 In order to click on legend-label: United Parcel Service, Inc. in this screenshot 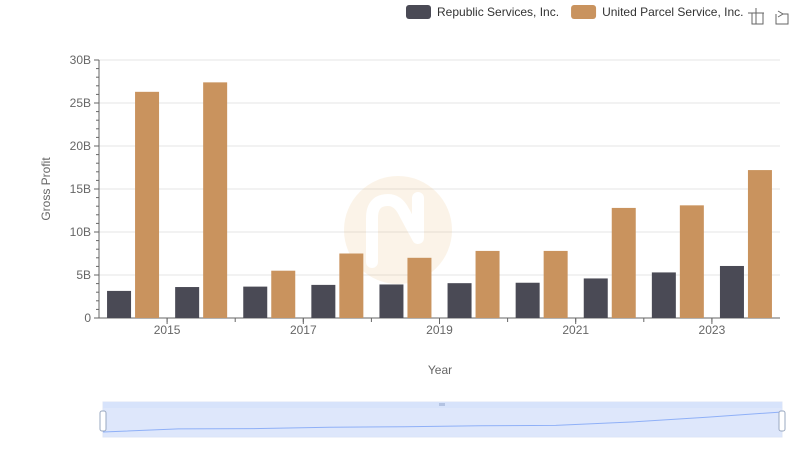, I will do `click(672, 12)`.